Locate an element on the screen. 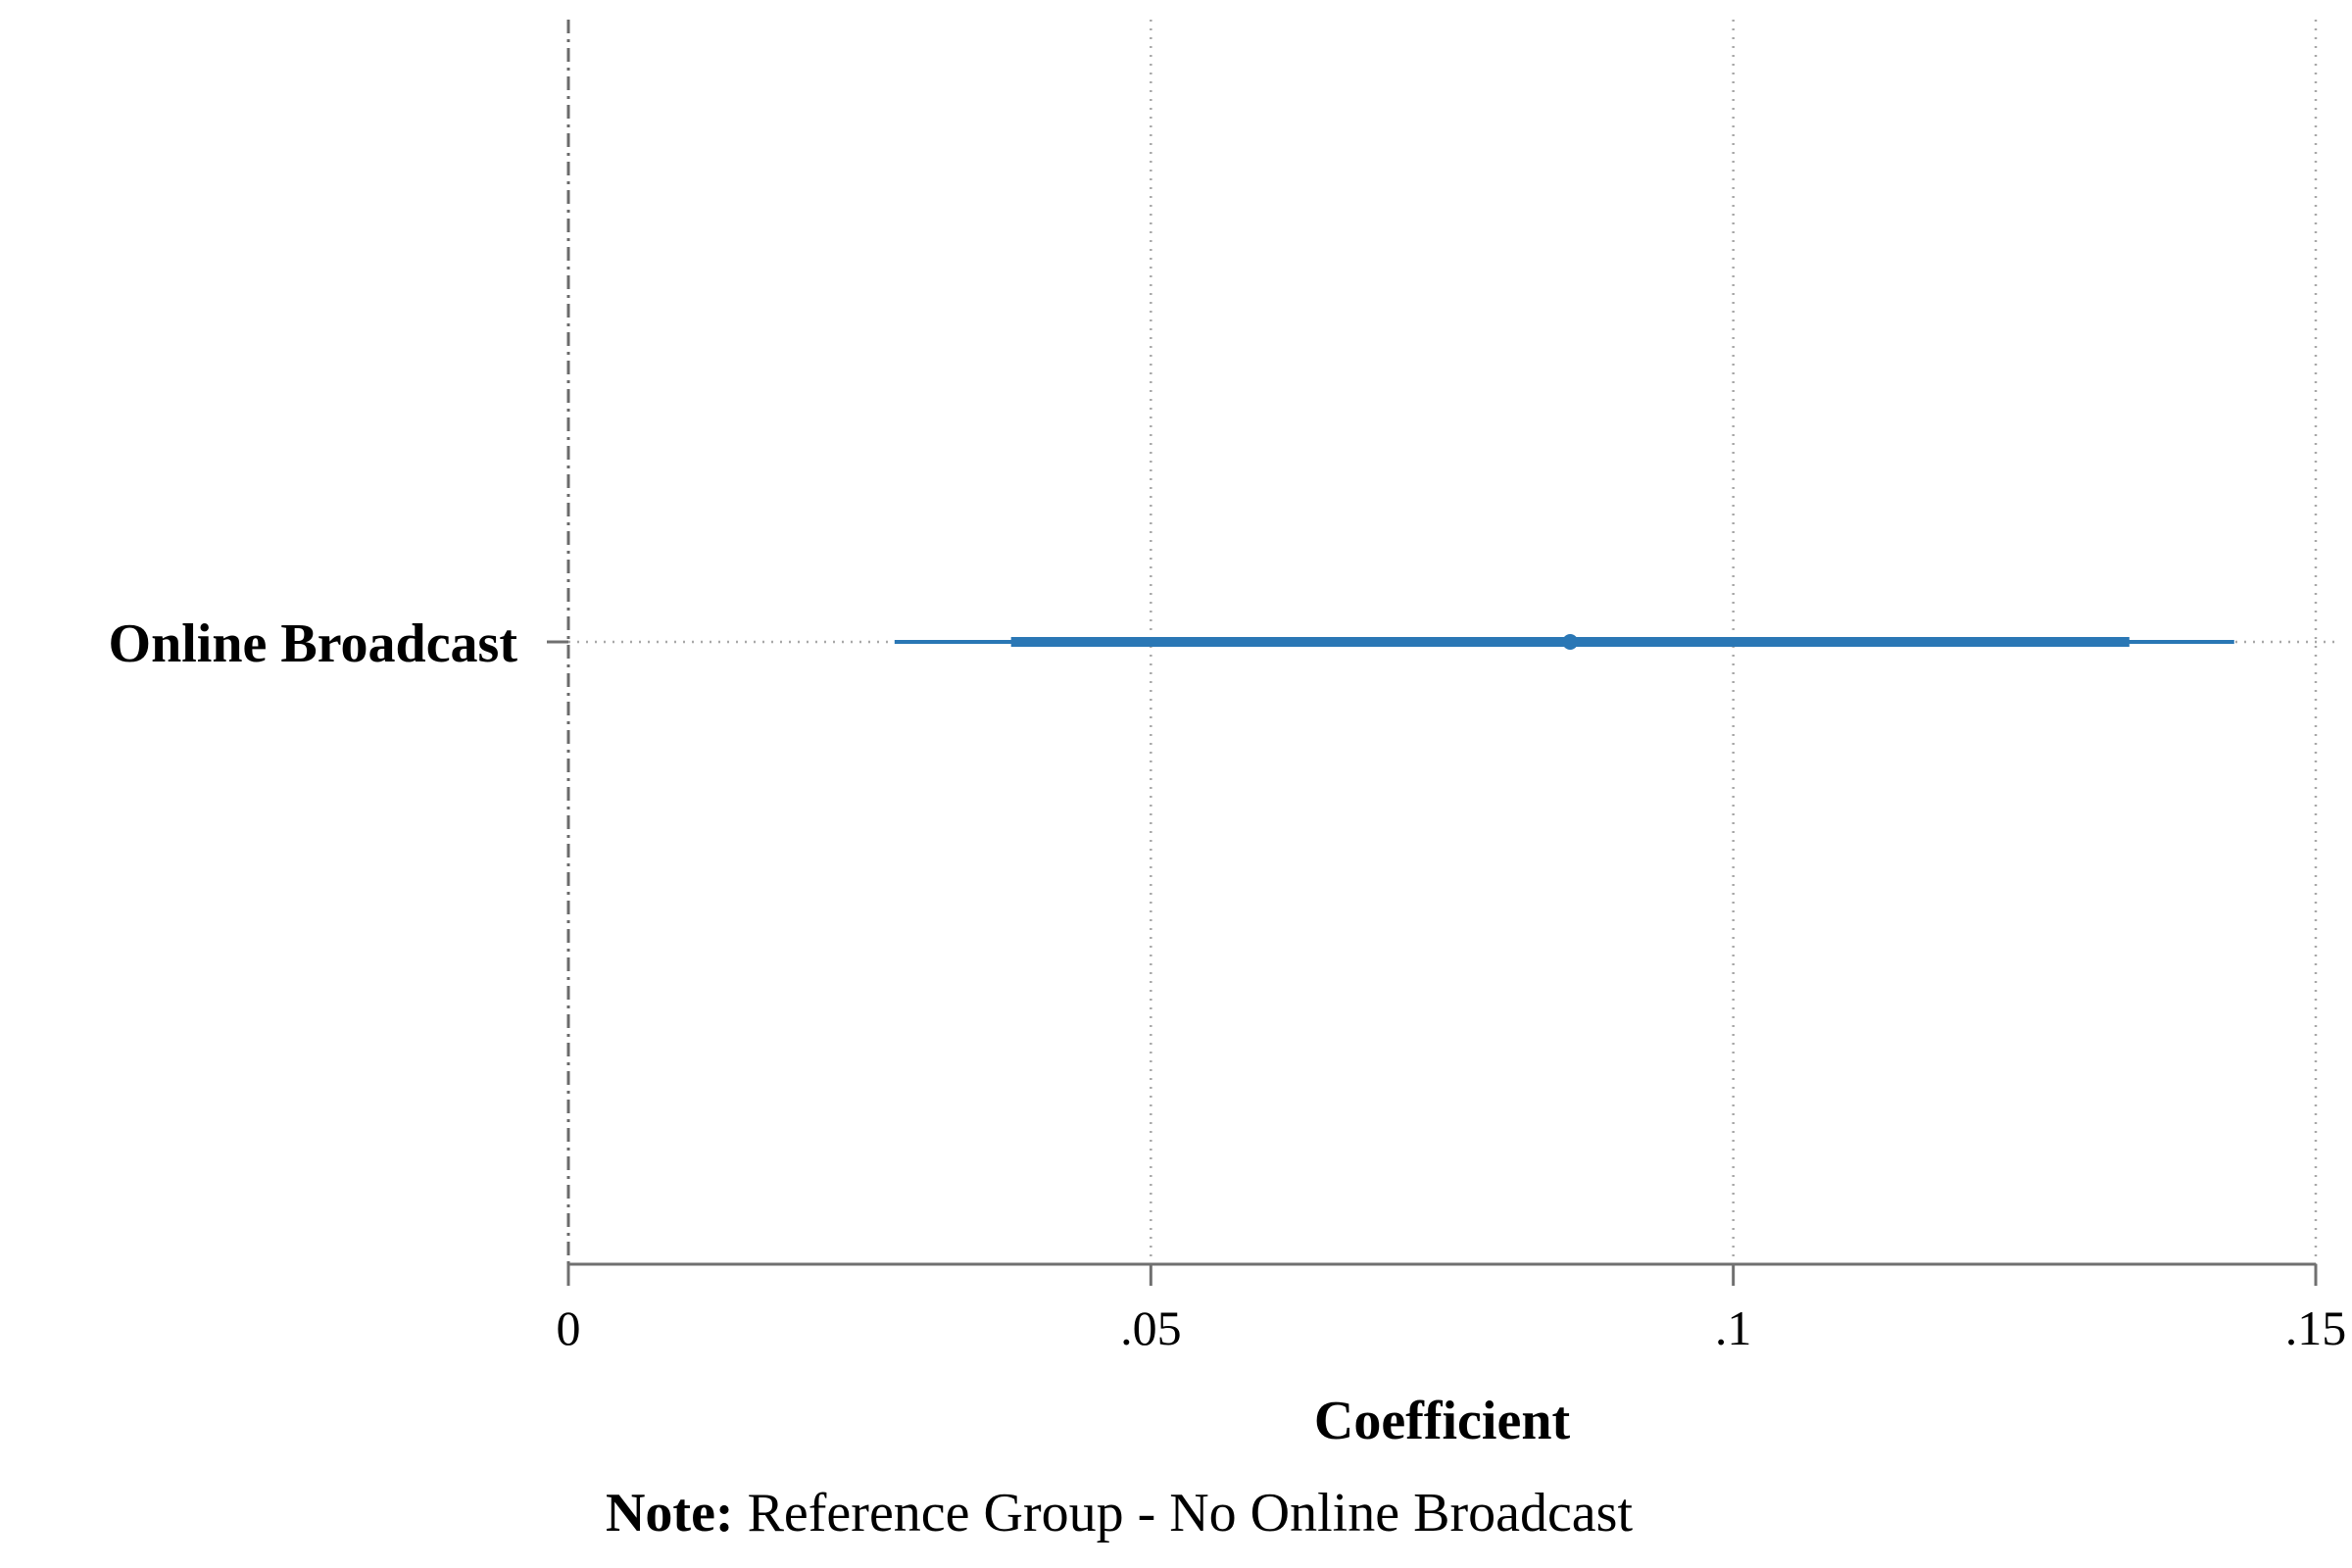  x-tick-label: .15 is located at coordinates (2316, 1327).